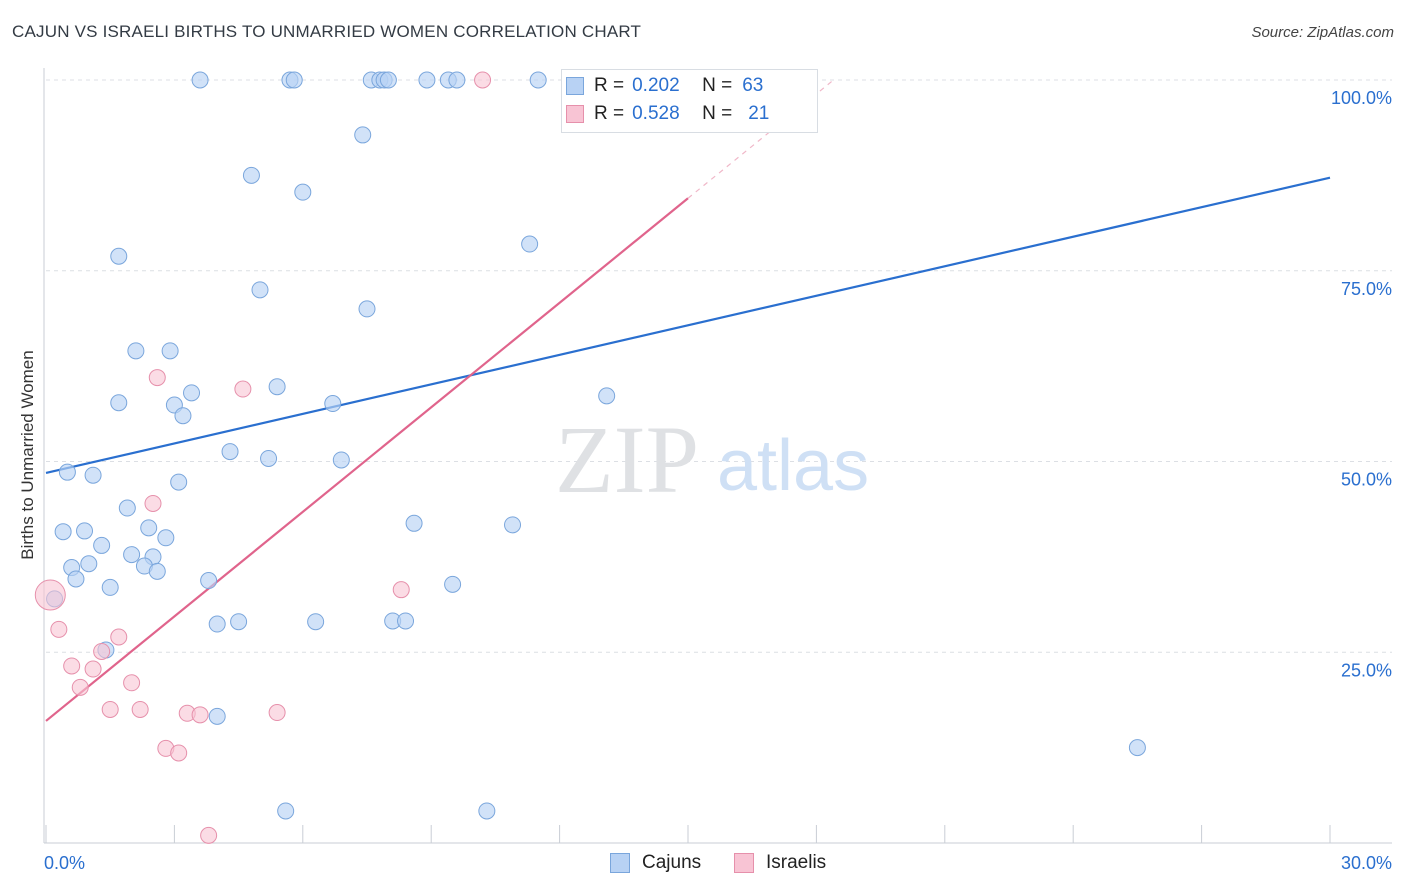  I want to click on watermark-atlas: atlas, so click(793, 466).